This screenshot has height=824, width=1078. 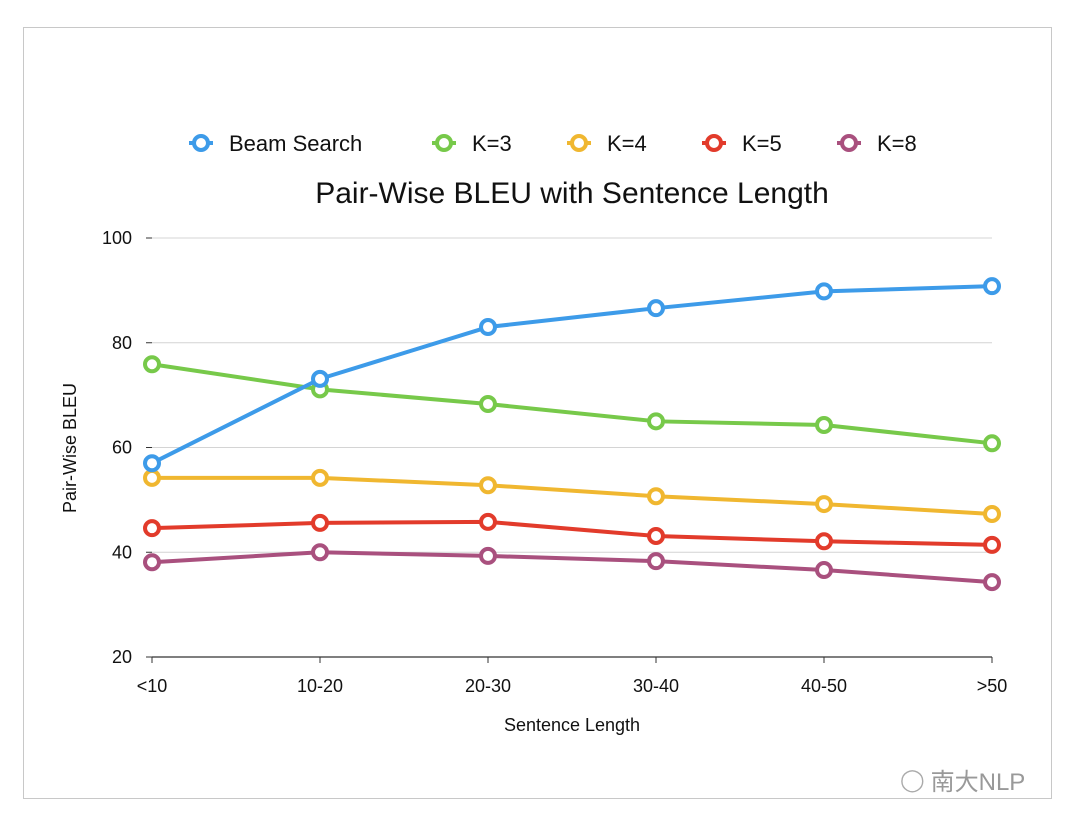 What do you see at coordinates (897, 143) in the screenshot?
I see `legend-label: K=8` at bounding box center [897, 143].